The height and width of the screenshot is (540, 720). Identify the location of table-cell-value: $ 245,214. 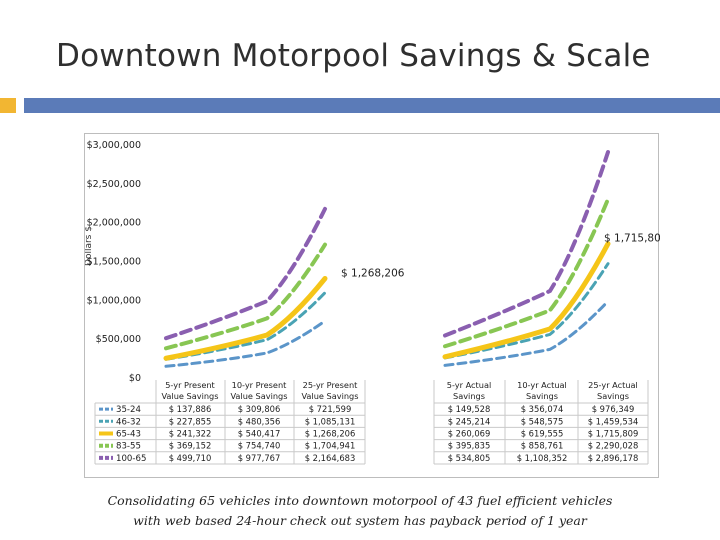
(469, 421).